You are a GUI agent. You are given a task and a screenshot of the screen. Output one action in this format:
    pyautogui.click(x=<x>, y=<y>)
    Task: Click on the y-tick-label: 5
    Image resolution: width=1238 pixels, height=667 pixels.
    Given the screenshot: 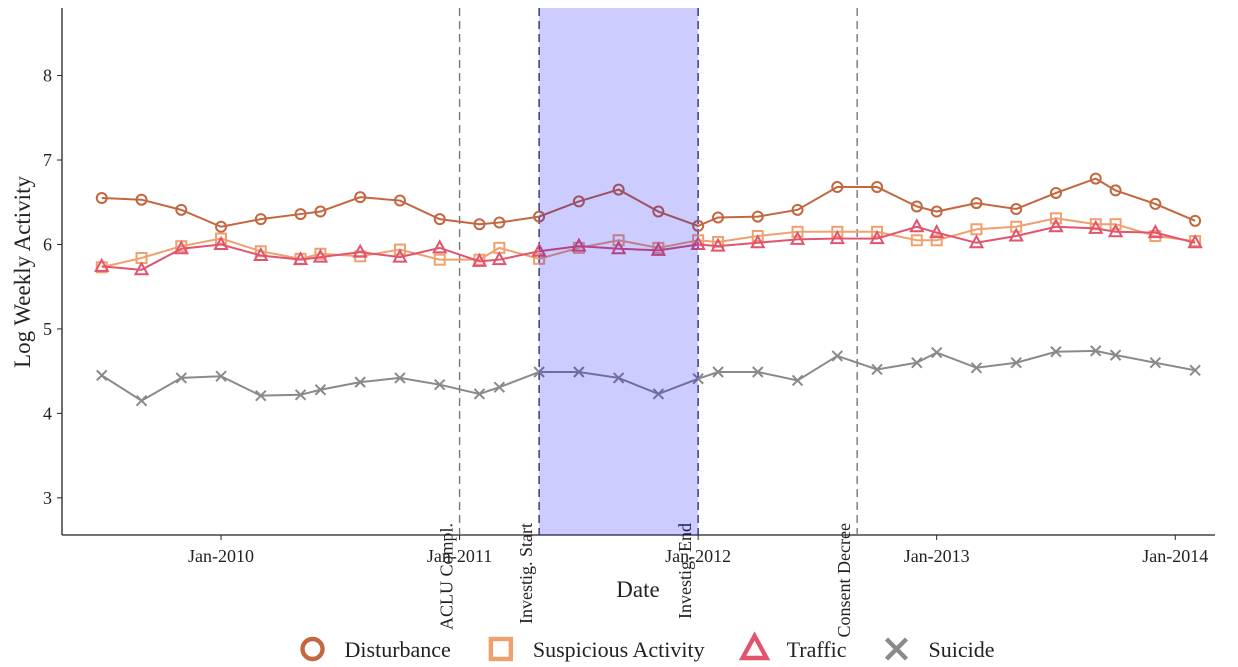 What is the action you would take?
    pyautogui.click(x=47, y=329)
    